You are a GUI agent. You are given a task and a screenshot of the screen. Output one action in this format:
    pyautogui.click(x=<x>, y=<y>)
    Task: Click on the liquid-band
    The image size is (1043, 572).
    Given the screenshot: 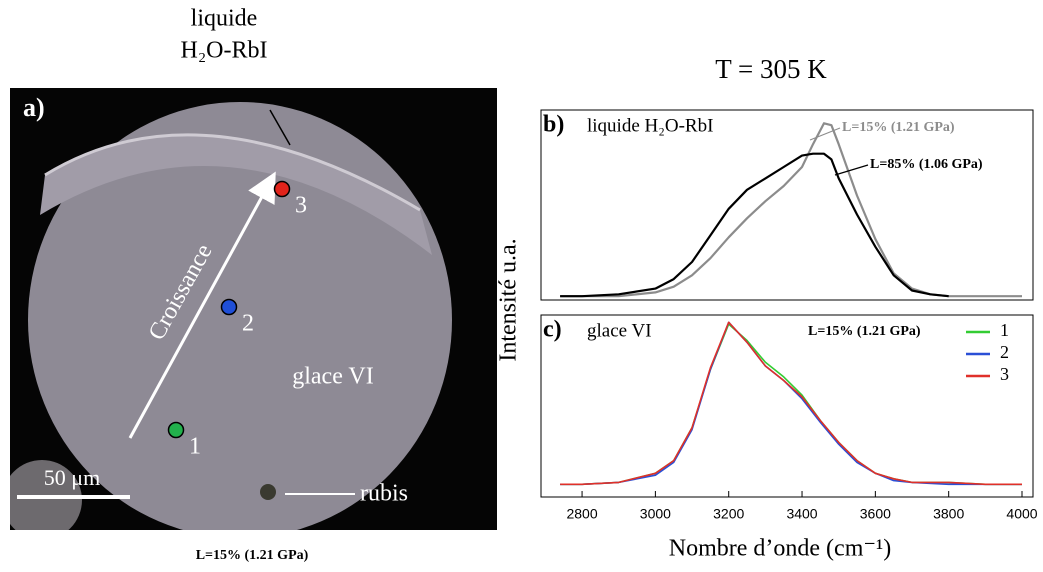 What is the action you would take?
    pyautogui.click(x=236, y=194)
    